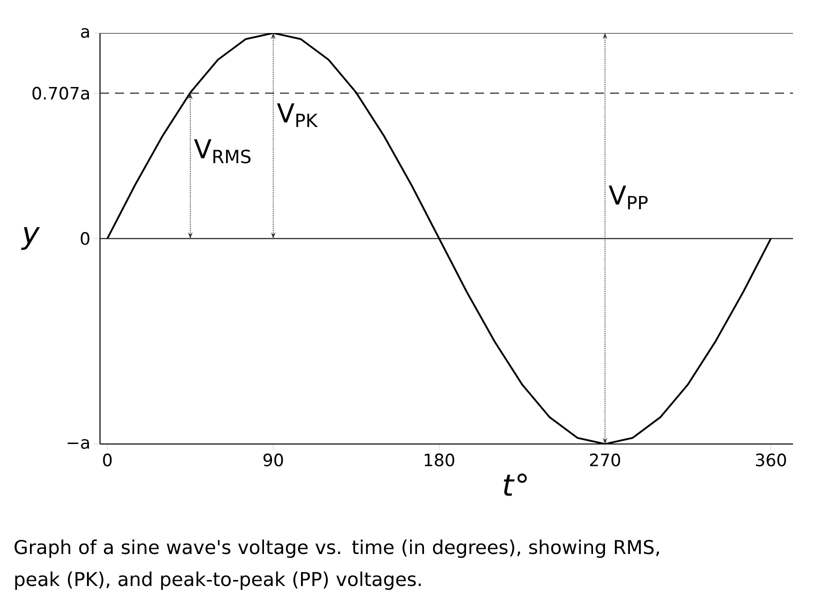 This screenshot has height=608, width=814. Describe the element at coordinates (60, 93) in the screenshot. I see `y-tick-label: 0.707a` at that location.